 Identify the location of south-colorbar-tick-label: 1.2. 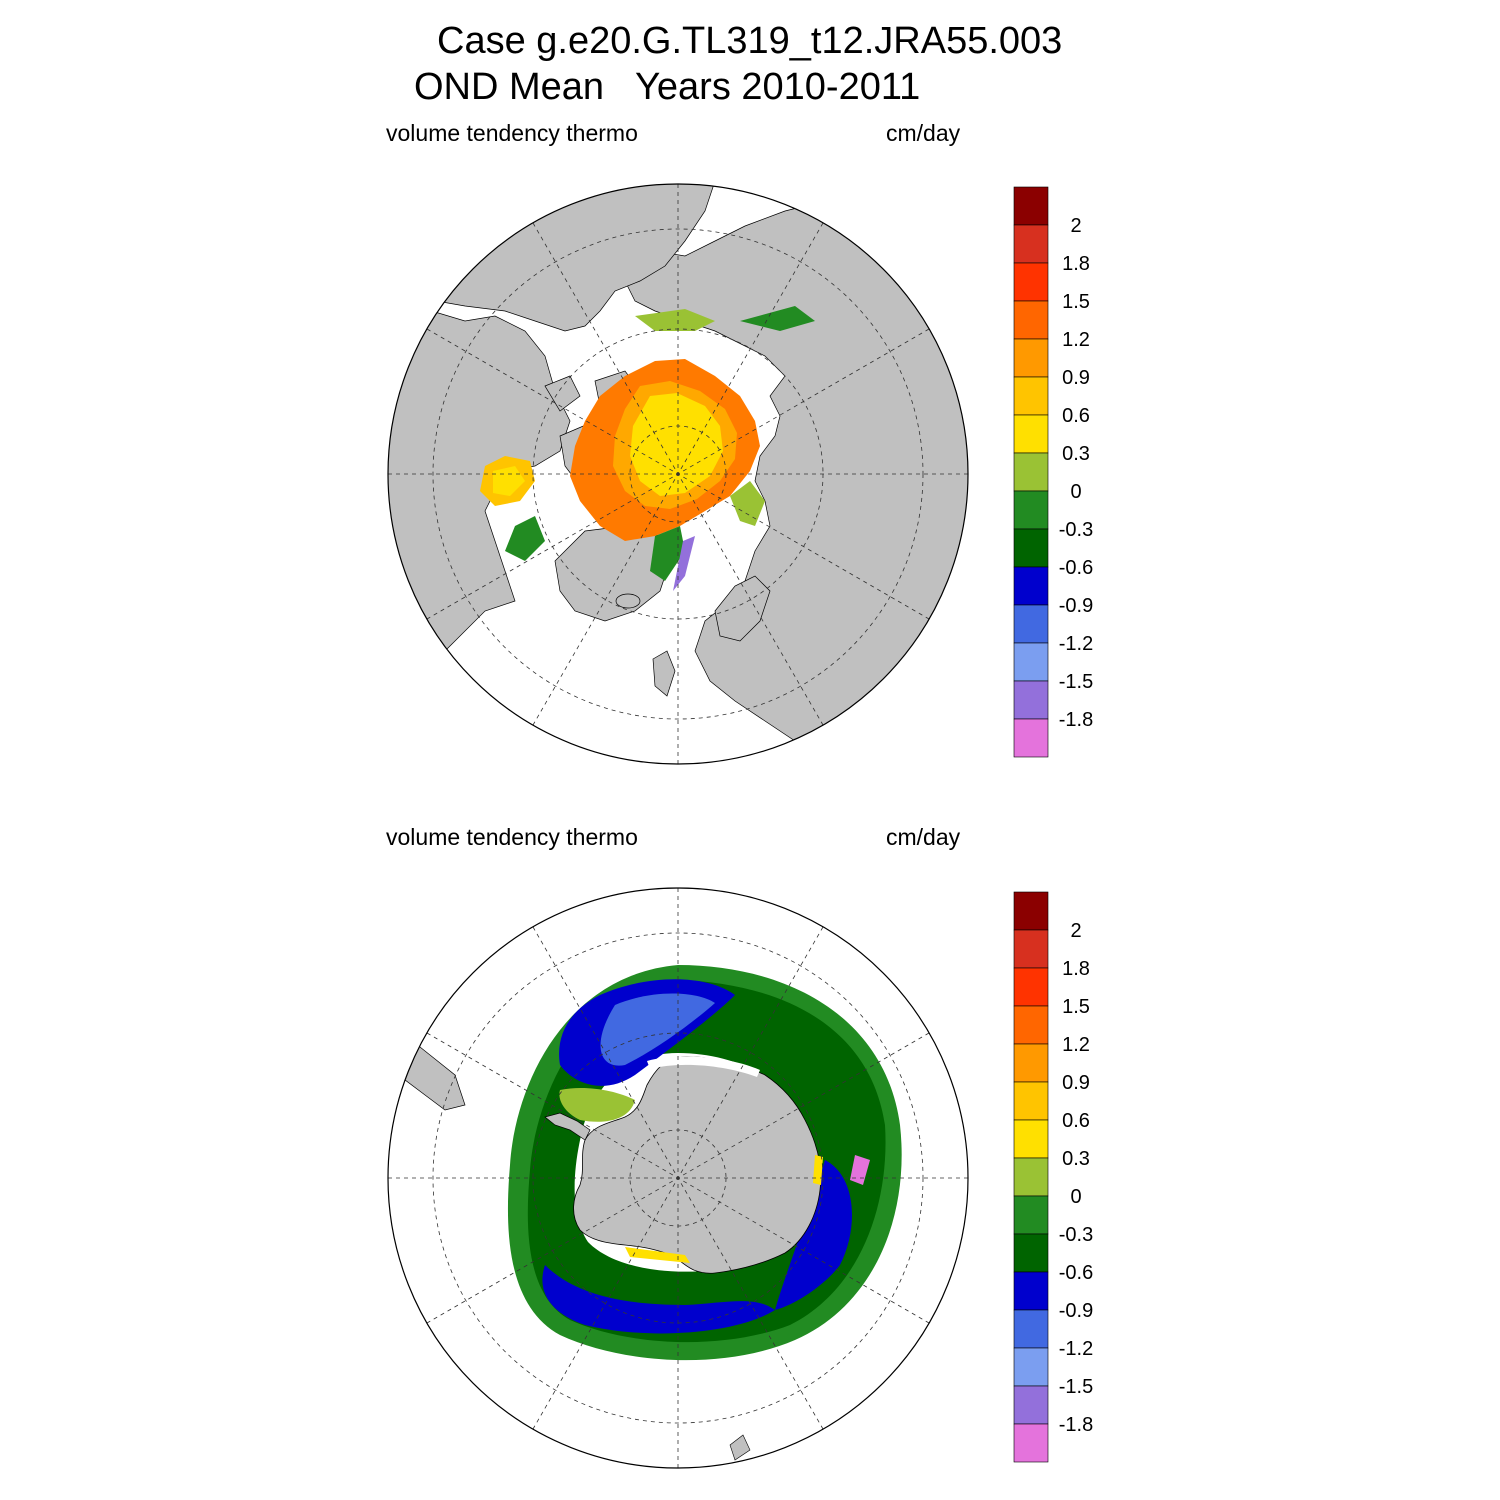
(1076, 1045).